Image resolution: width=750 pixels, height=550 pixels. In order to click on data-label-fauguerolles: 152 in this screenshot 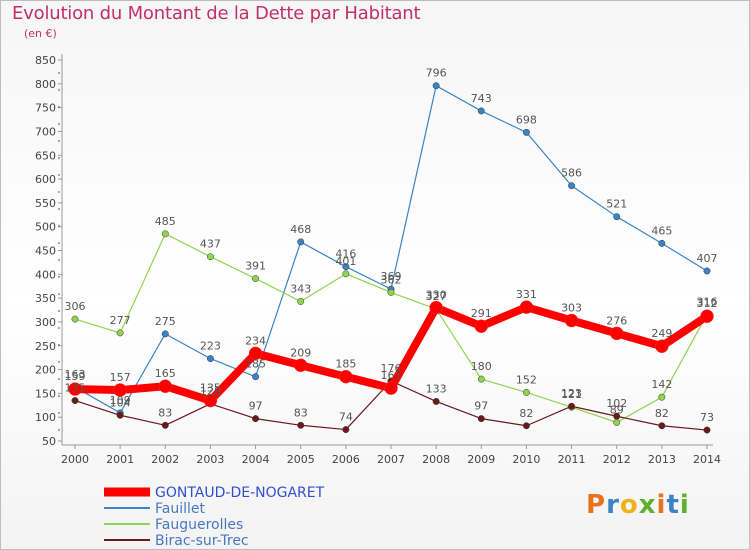, I will do `click(526, 379)`.